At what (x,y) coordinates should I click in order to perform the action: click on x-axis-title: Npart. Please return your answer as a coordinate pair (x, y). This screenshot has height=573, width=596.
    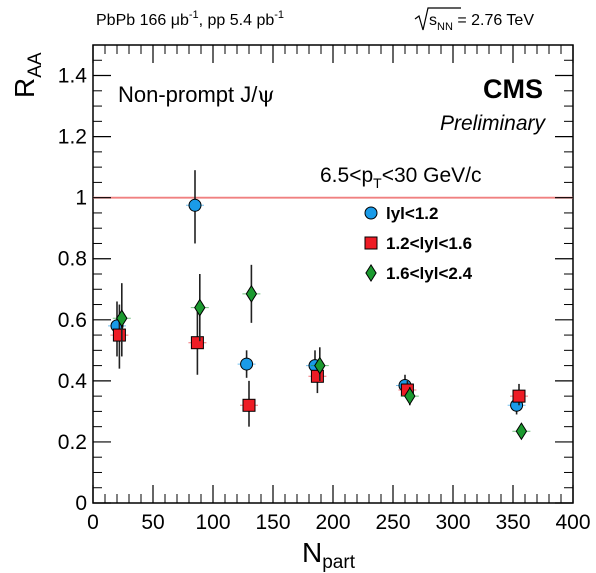
    Looking at the image, I should click on (329, 555).